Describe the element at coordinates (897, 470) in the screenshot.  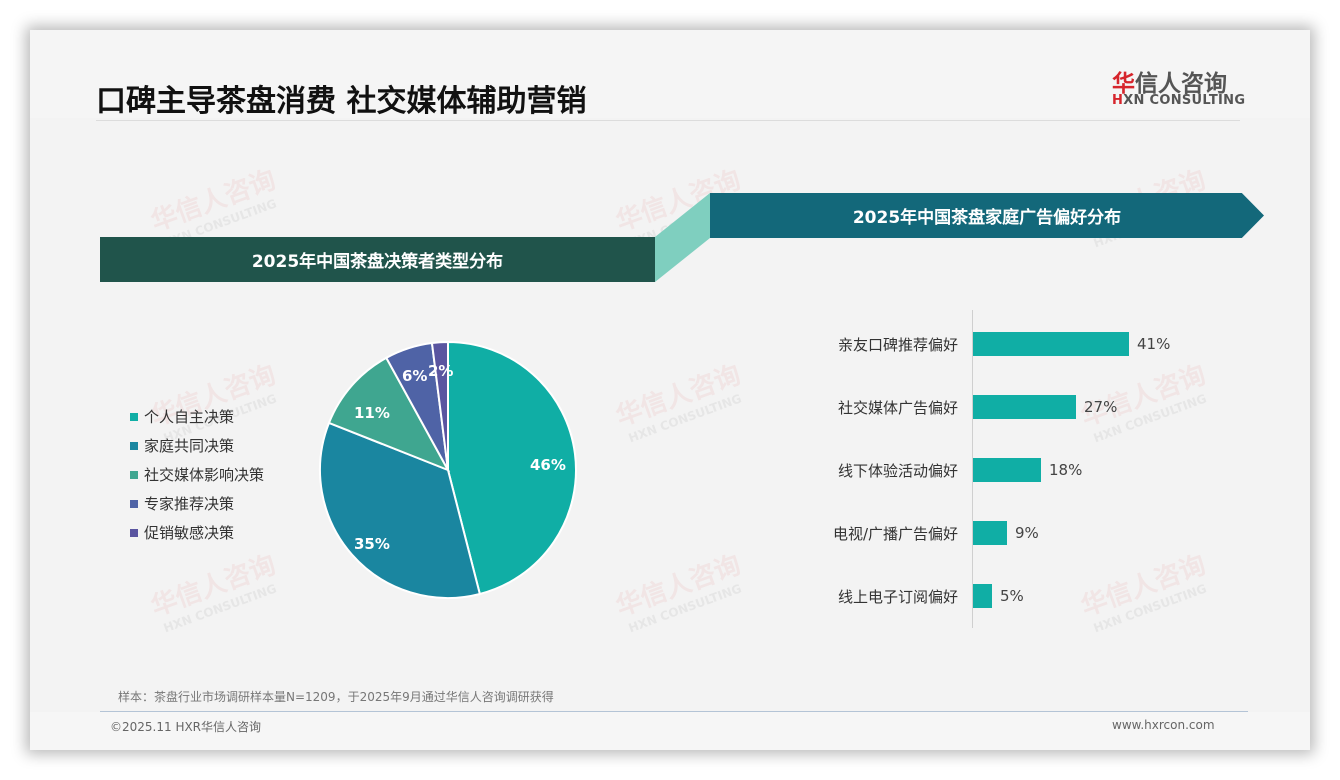
I see `bar-label: 线下体验活动偏好` at that location.